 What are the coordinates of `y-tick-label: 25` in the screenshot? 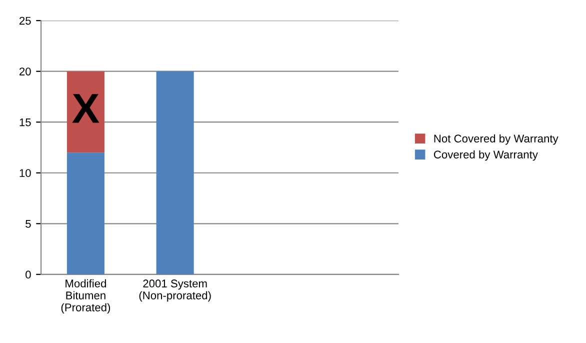 It's located at (25, 20).